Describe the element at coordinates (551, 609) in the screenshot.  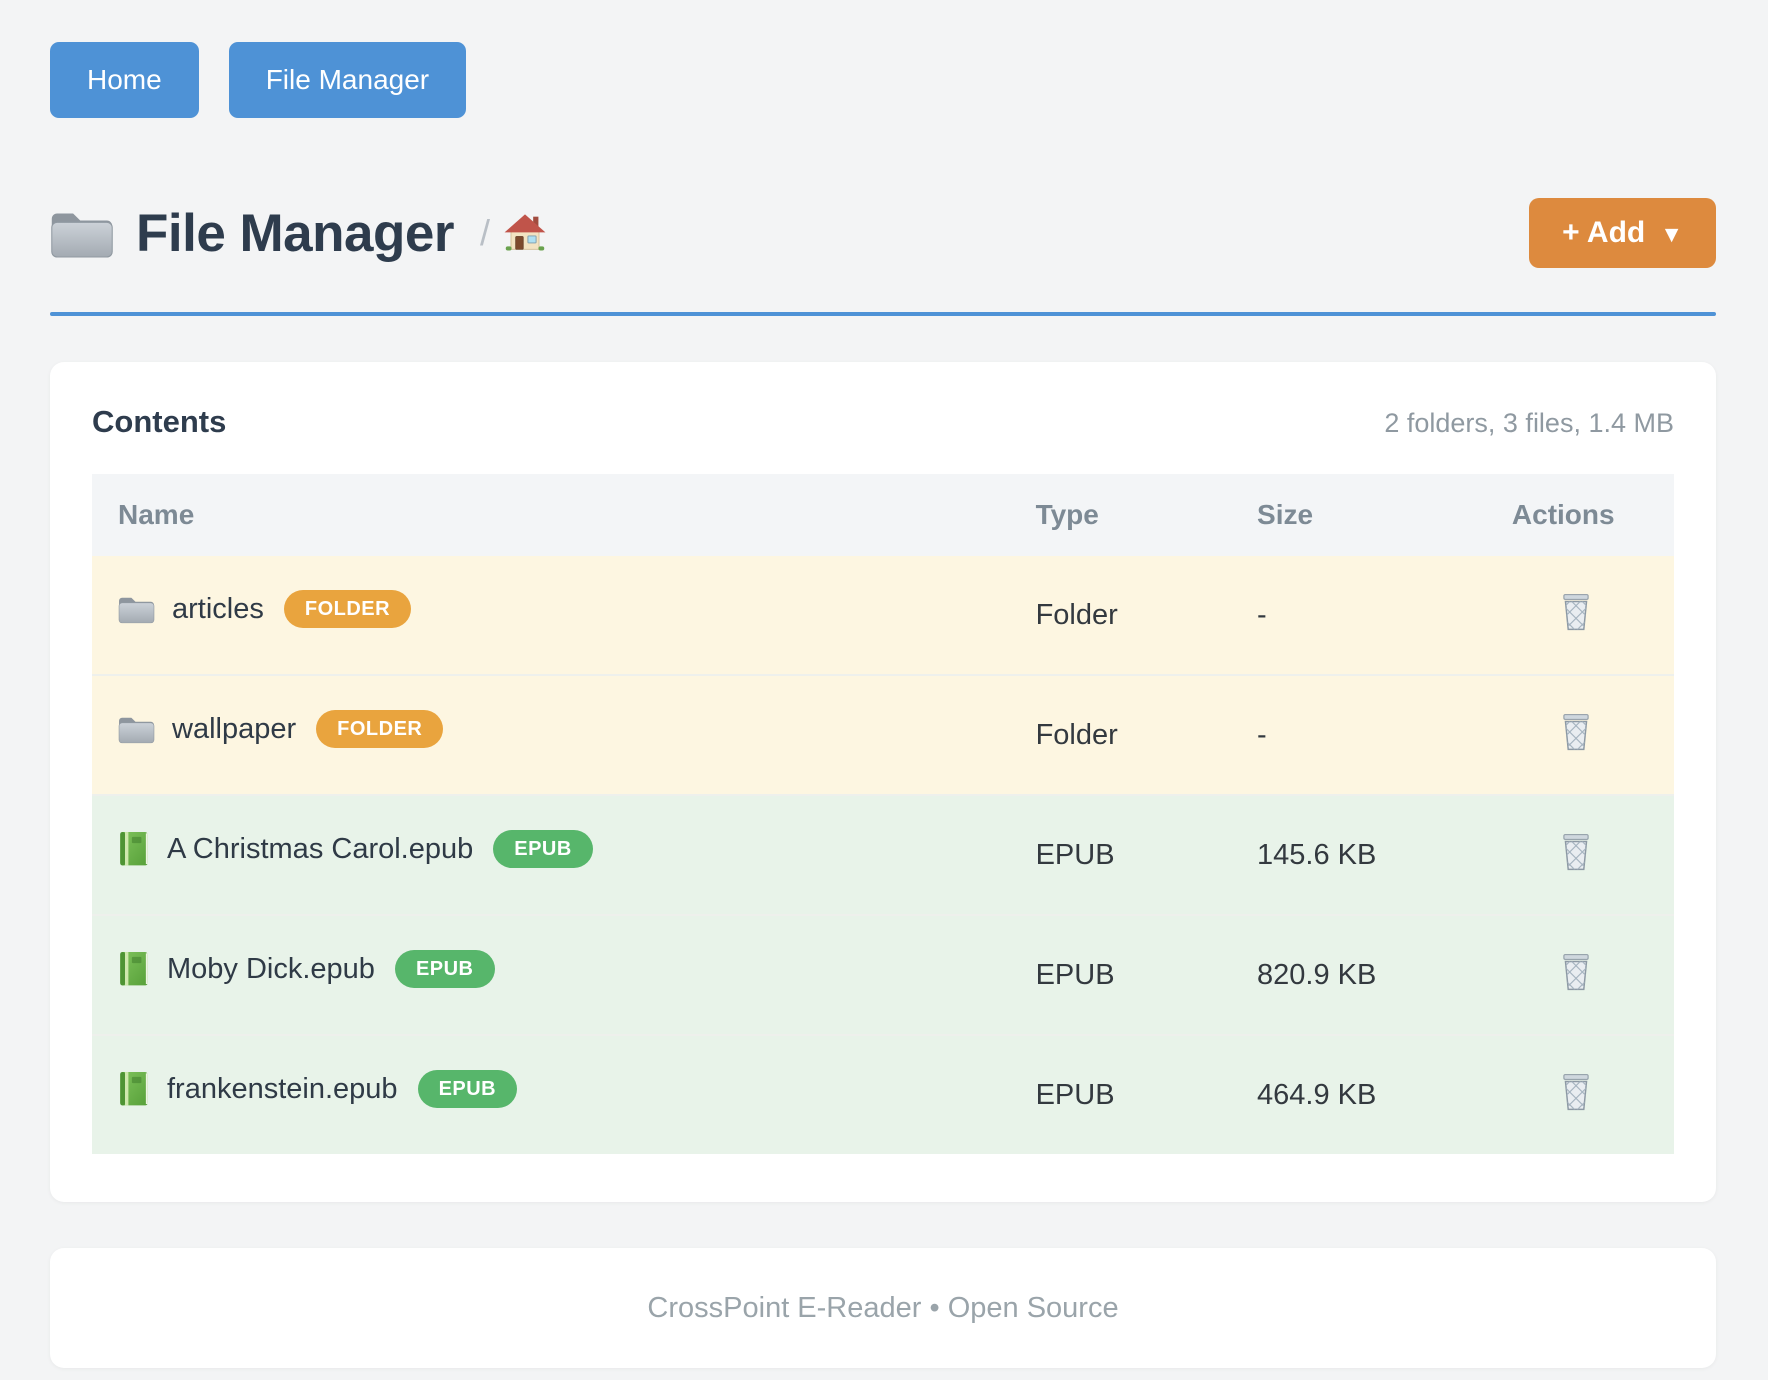
I see `name-cell: articles FOLDER` at that location.